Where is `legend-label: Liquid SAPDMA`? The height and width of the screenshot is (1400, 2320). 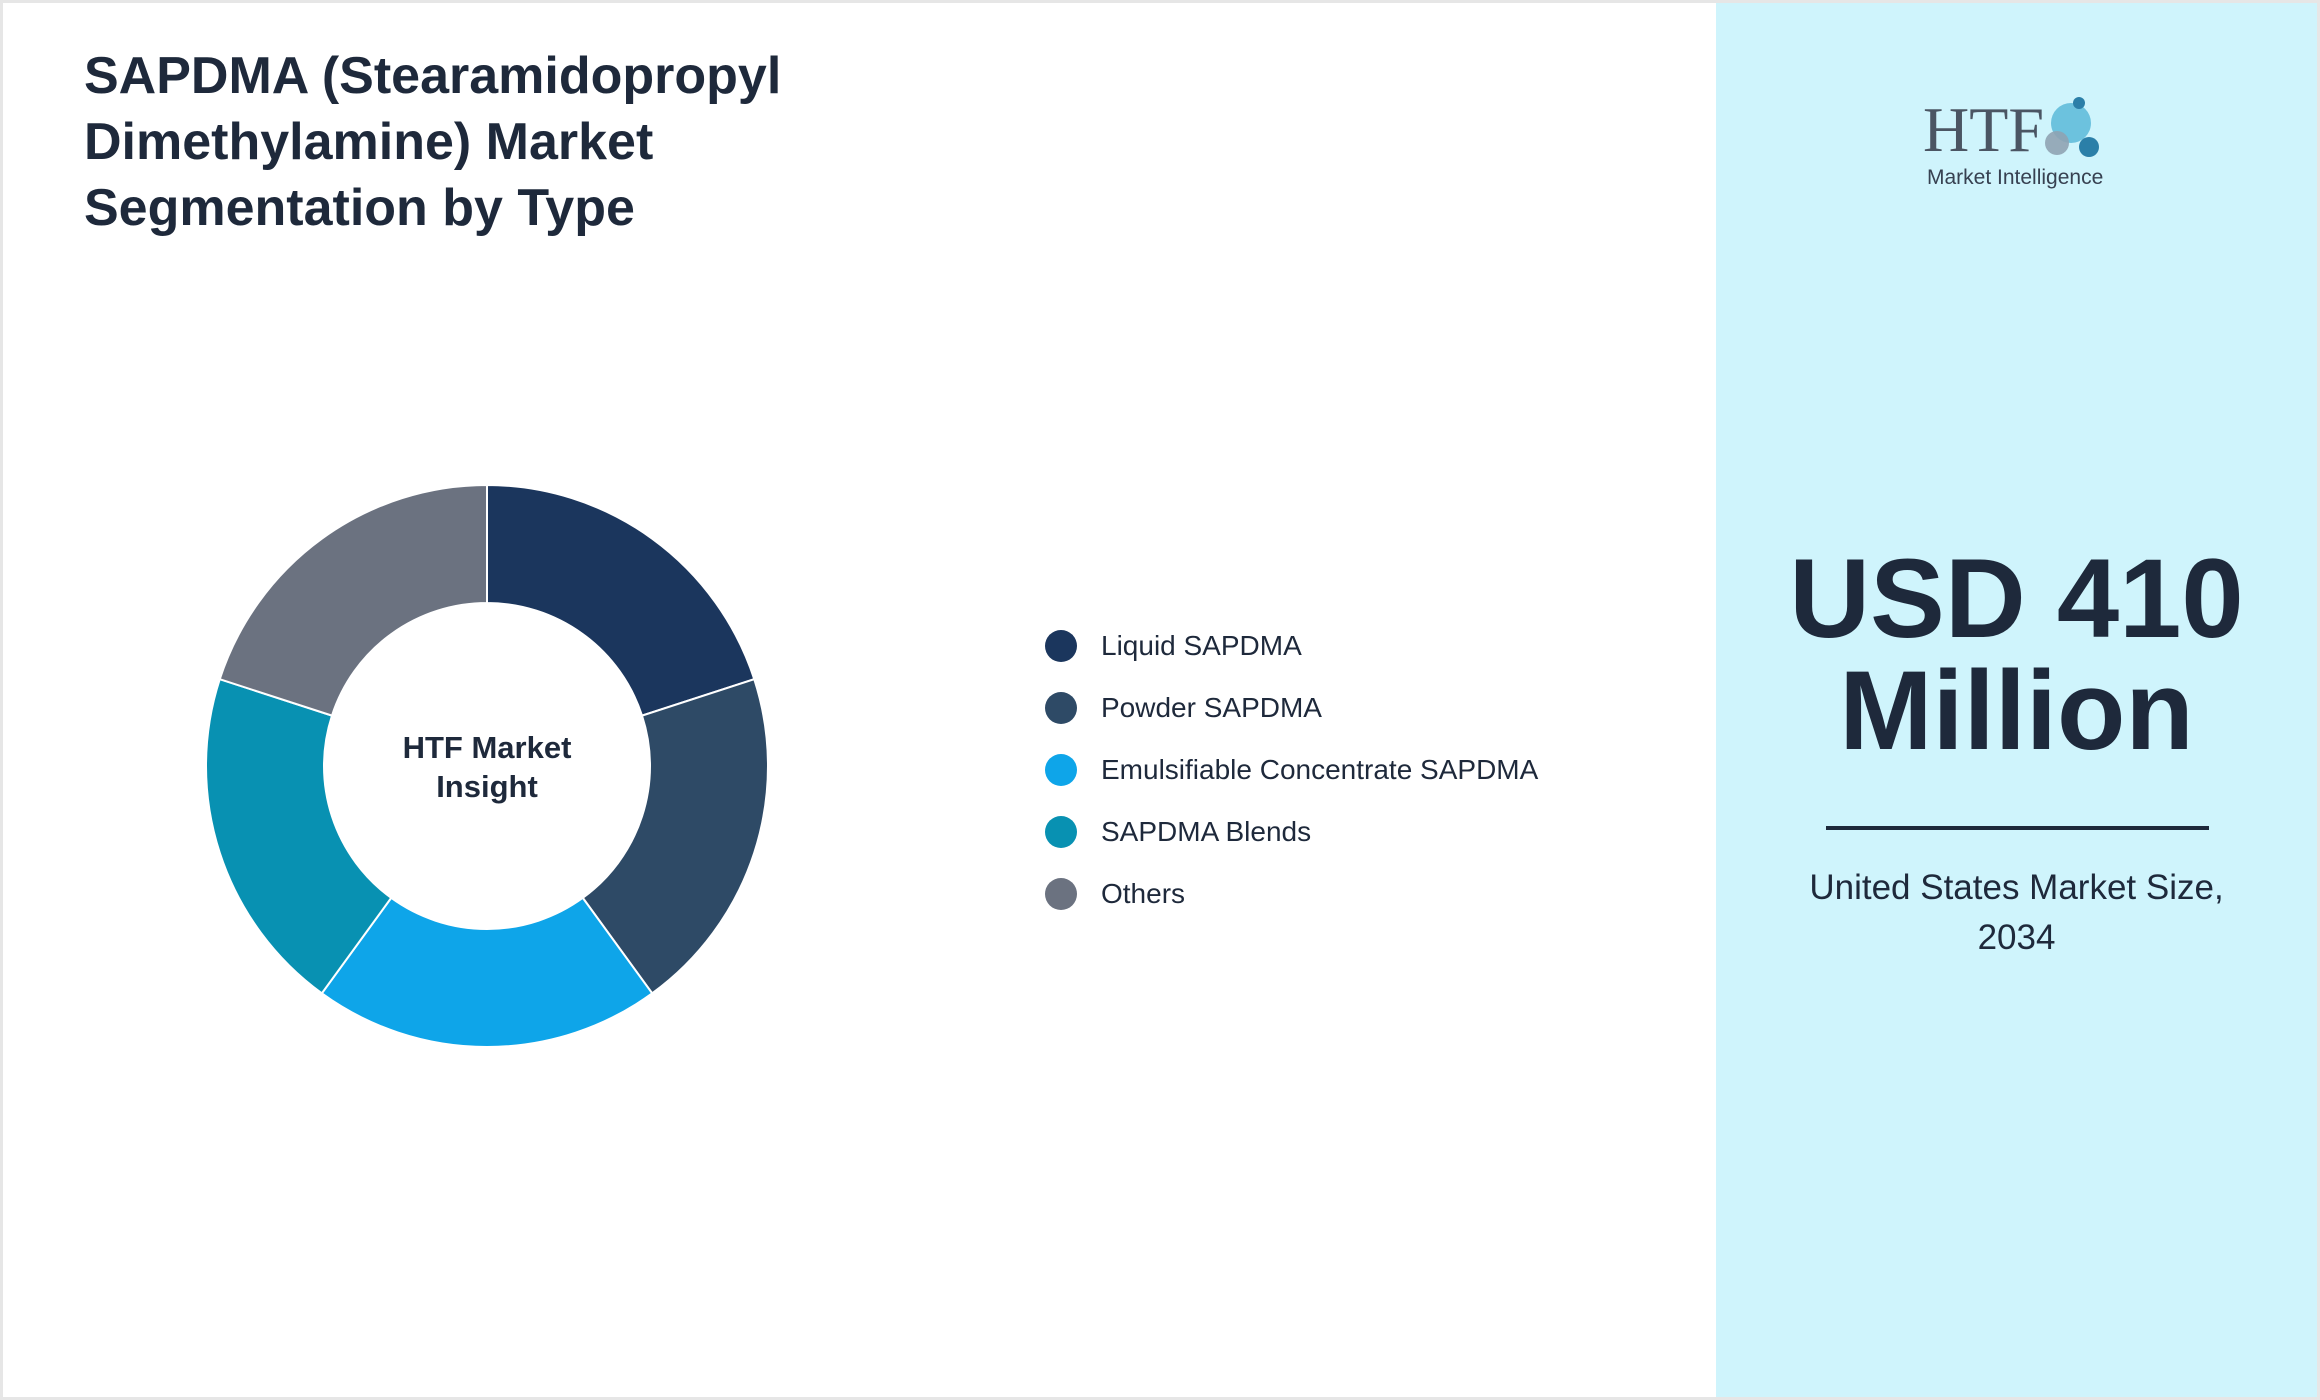 legend-label: Liquid SAPDMA is located at coordinates (1201, 645).